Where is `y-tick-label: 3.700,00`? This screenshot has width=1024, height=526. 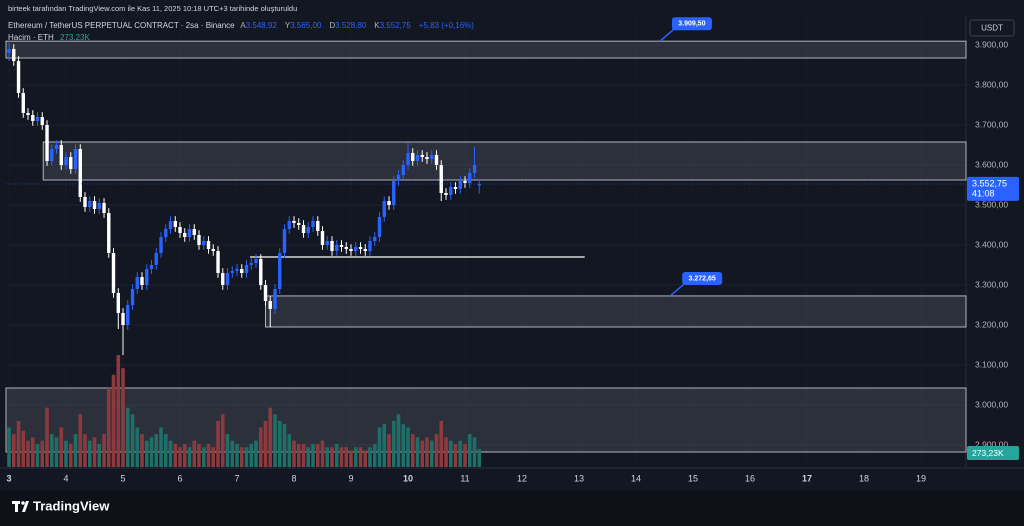 y-tick-label: 3.700,00 is located at coordinates (991, 124).